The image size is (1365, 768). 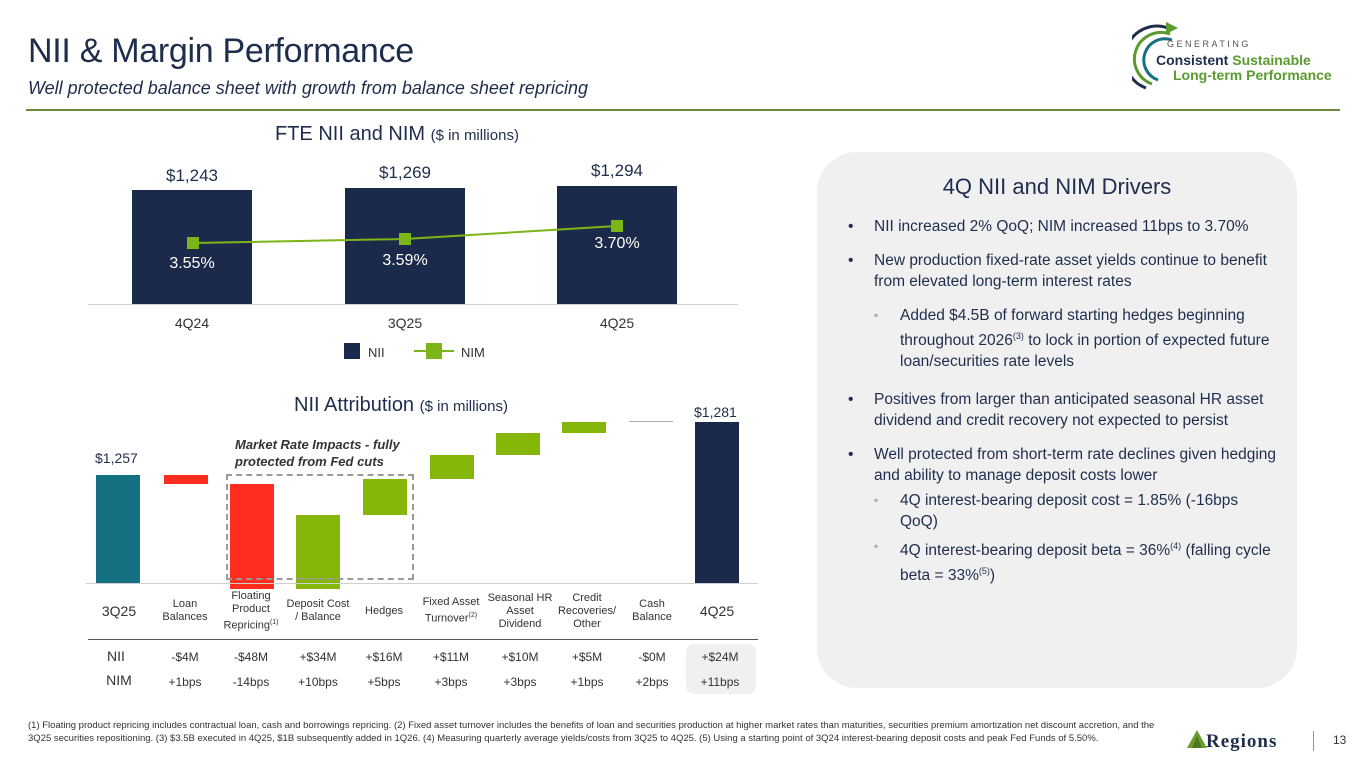 I want to click on wf-cat-3q25: 3Q25, so click(x=119, y=610).